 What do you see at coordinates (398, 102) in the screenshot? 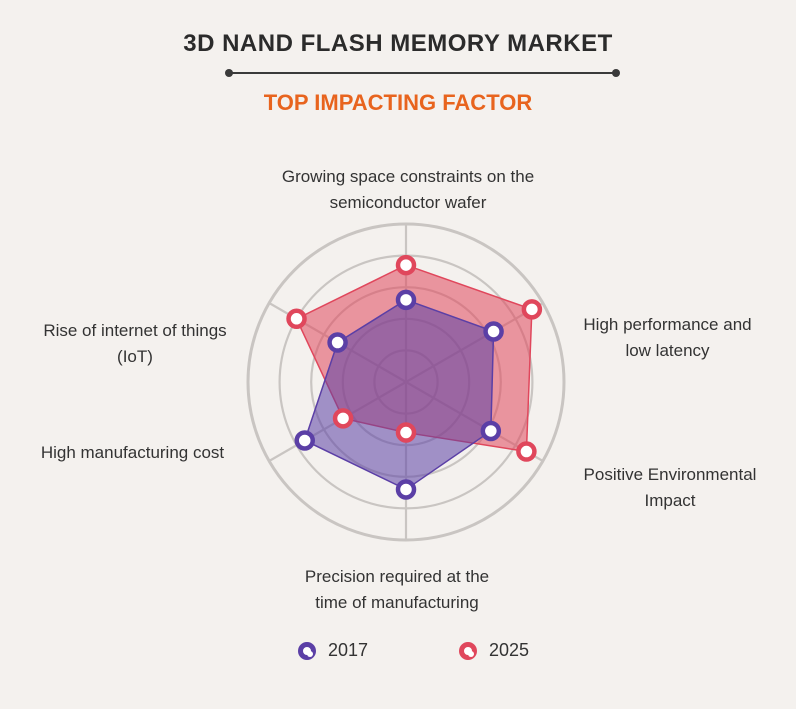
I see `chart-subtitle: TOP IMPACTING FACTOR` at bounding box center [398, 102].